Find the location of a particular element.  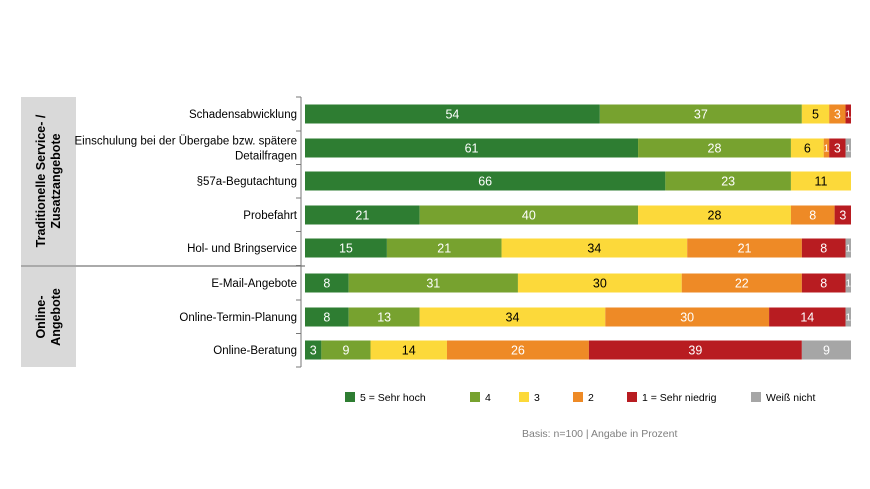

legend-label: 2 is located at coordinates (591, 398).